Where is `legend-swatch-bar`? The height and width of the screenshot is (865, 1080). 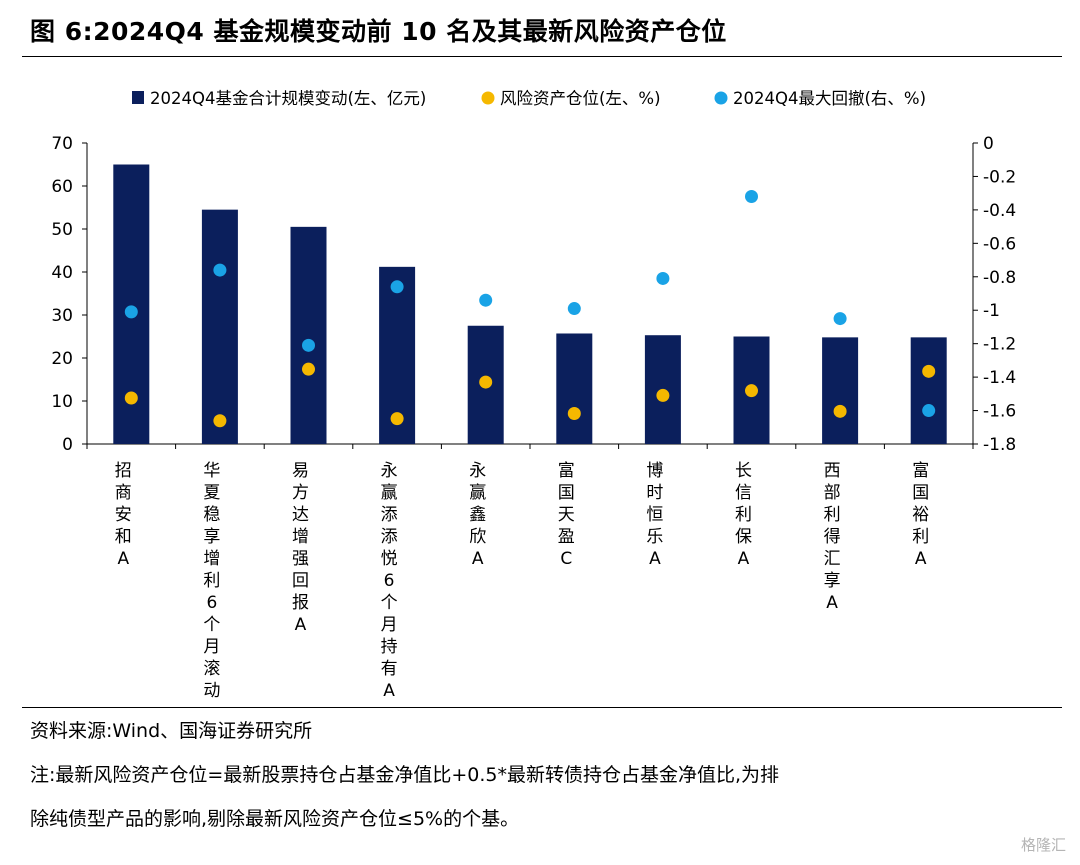 legend-swatch-bar is located at coordinates (138, 97).